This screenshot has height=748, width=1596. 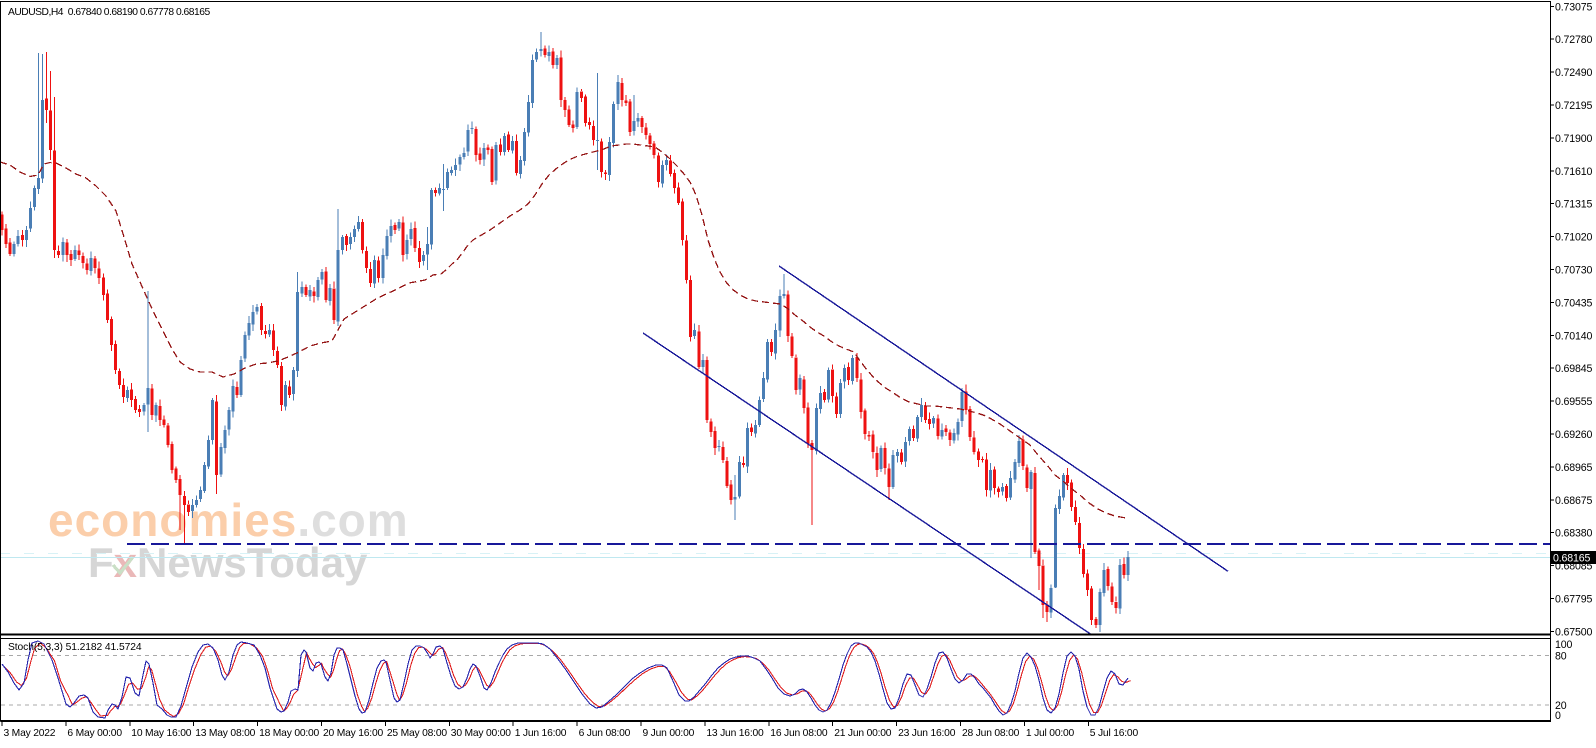 What do you see at coordinates (1574, 172) in the screenshot?
I see `svg-text: 0.71610` at bounding box center [1574, 172].